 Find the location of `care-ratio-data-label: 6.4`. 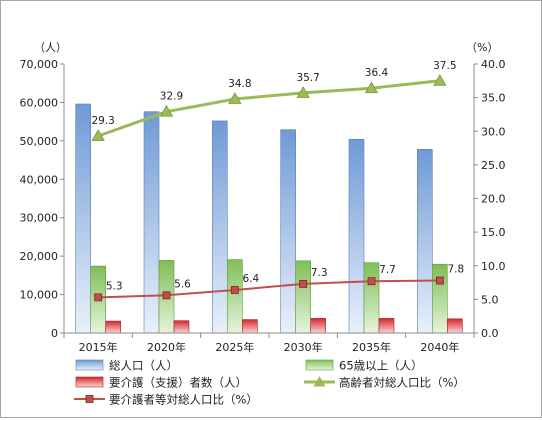

care-ratio-data-label: 6.4 is located at coordinates (250, 279).